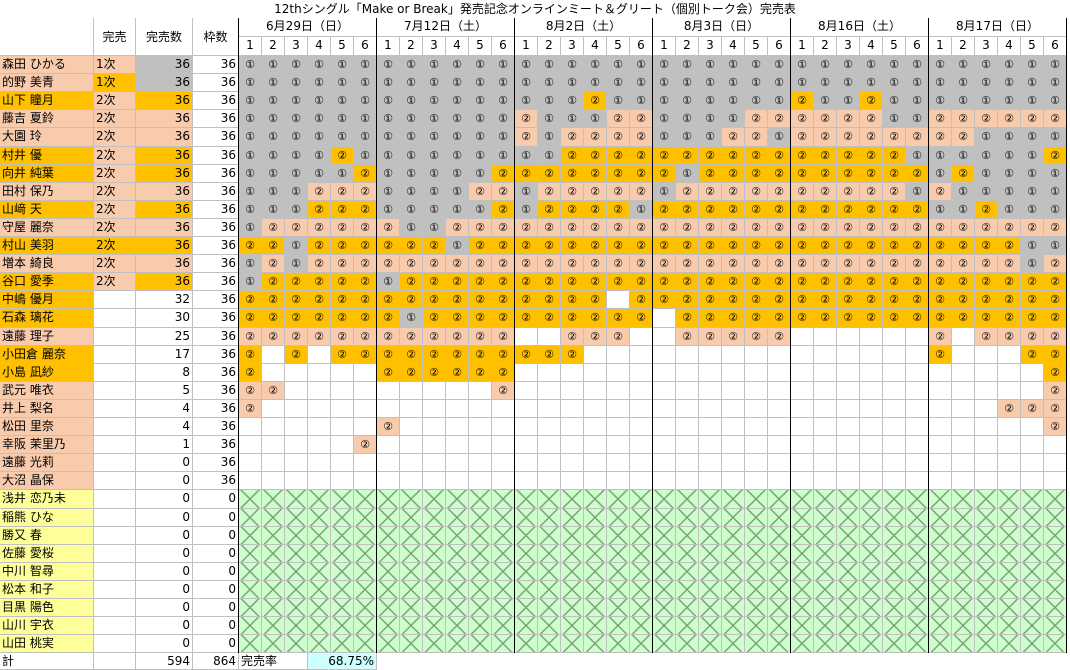 This screenshot has width=1070, height=670. I want to click on footer-total-sold: 594, so click(164, 661).